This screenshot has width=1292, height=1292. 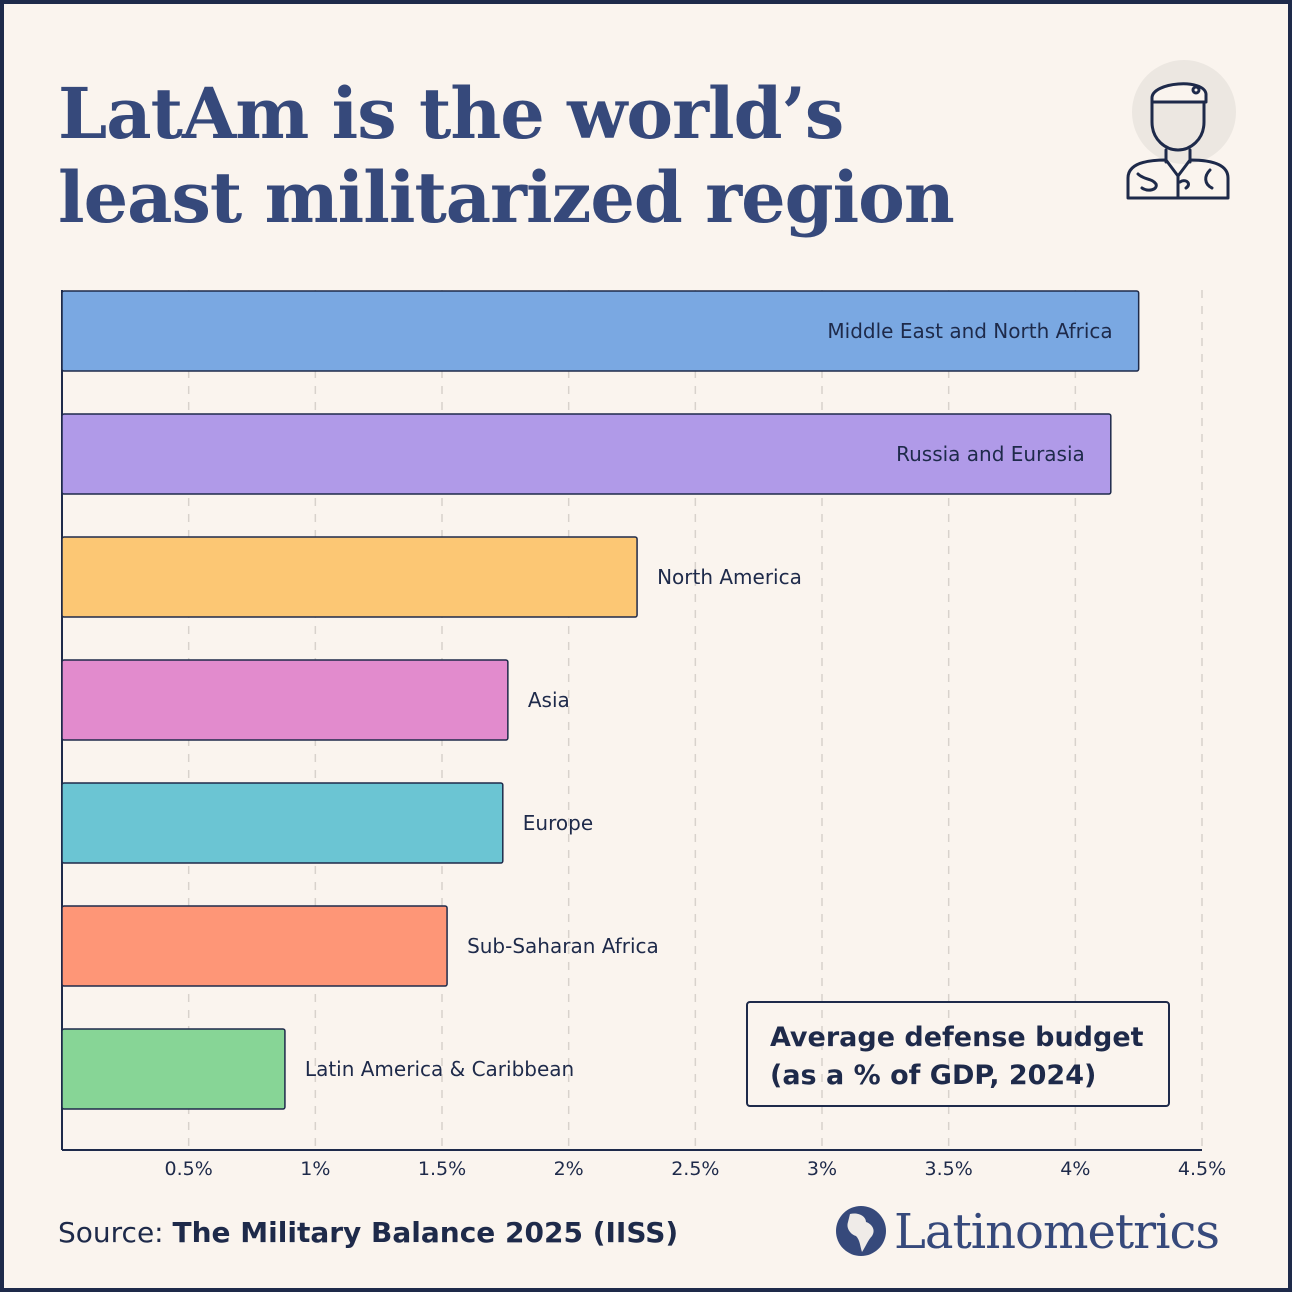 What do you see at coordinates (425, 1232) in the screenshot?
I see `source-text: The Military Balance 2025 (IISS)` at bounding box center [425, 1232].